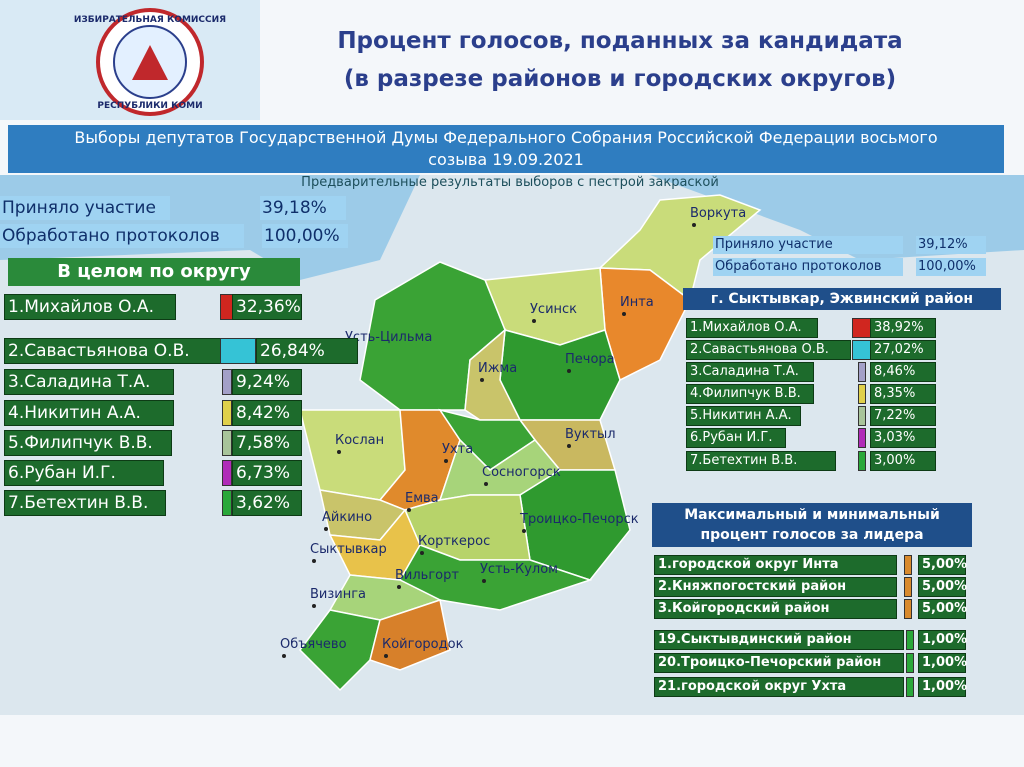 The width and height of the screenshot is (1024, 767). What do you see at coordinates (422, 498) in the screenshot?
I see `place-label: Емва` at bounding box center [422, 498].